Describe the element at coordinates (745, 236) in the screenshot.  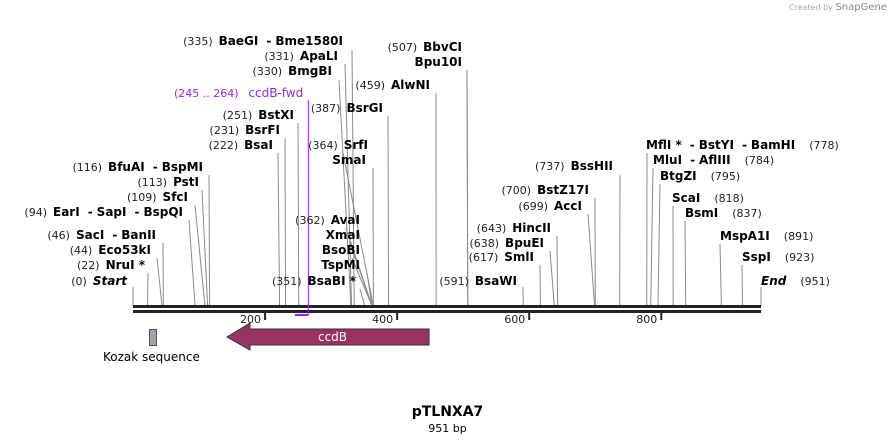
I see `enzyme-names: MspA1I` at that location.